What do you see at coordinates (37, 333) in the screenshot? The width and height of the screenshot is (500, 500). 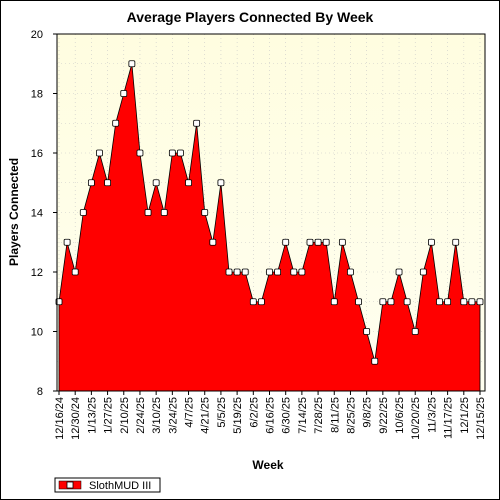 I see `y-tick-label: 10` at bounding box center [37, 333].